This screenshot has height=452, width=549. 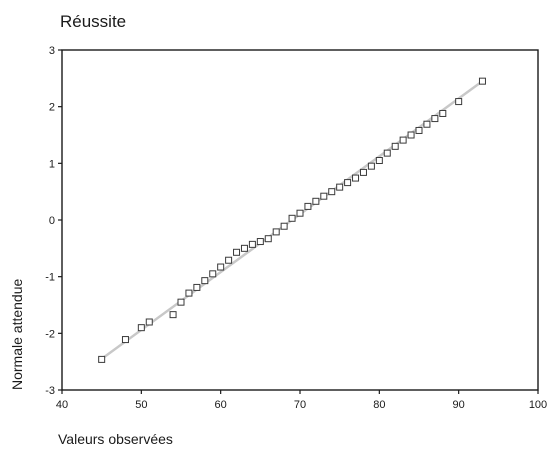 I want to click on chart-title: Réussite, so click(x=93, y=21).